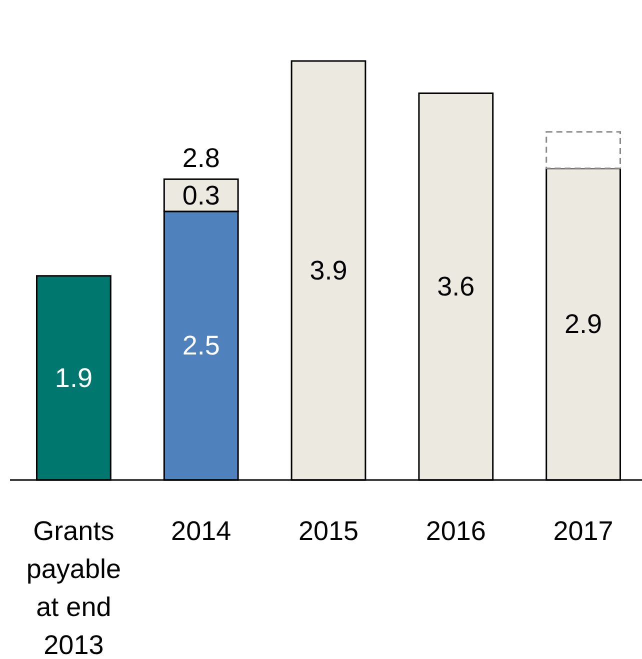 This screenshot has width=642, height=659. What do you see at coordinates (328, 531) in the screenshot?
I see `x-tick-label: 2015` at bounding box center [328, 531].